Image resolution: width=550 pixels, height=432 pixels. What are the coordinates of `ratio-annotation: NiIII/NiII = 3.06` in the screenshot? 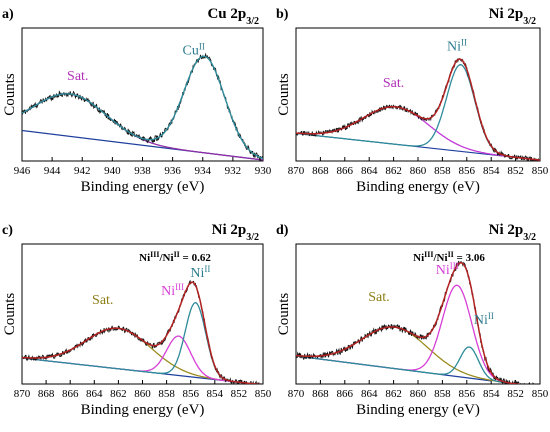 It's located at (449, 257).